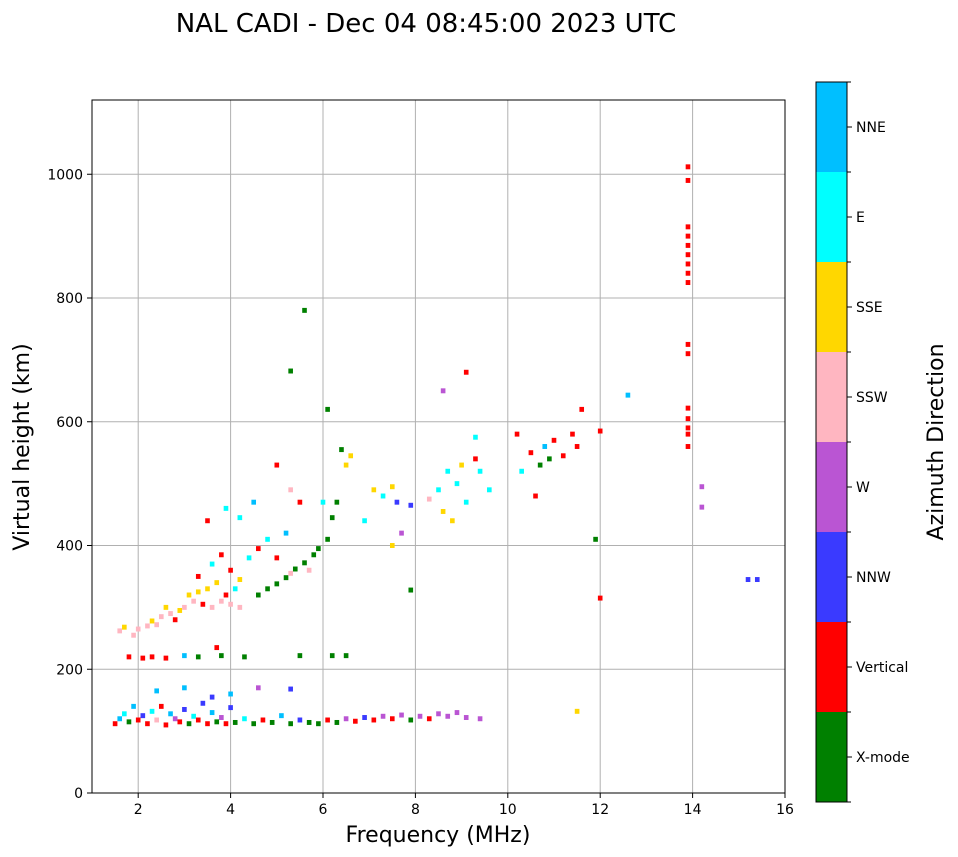 The width and height of the screenshot is (958, 857). I want to click on x-tick-label: 10, so click(508, 810).